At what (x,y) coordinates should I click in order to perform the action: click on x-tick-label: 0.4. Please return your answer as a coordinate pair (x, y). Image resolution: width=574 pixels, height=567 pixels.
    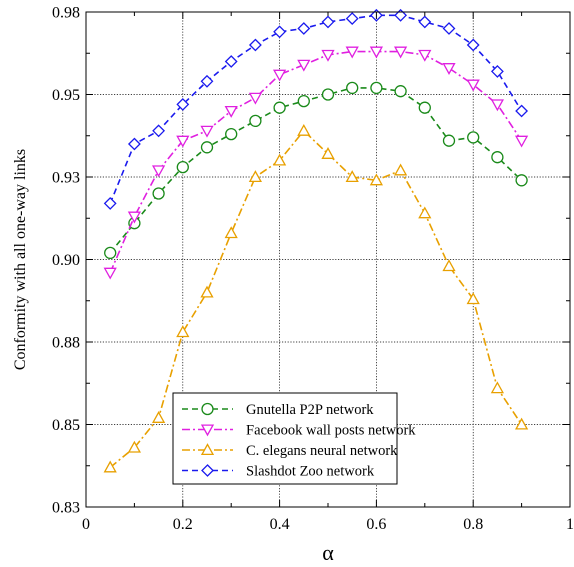
    Looking at the image, I should click on (280, 524).